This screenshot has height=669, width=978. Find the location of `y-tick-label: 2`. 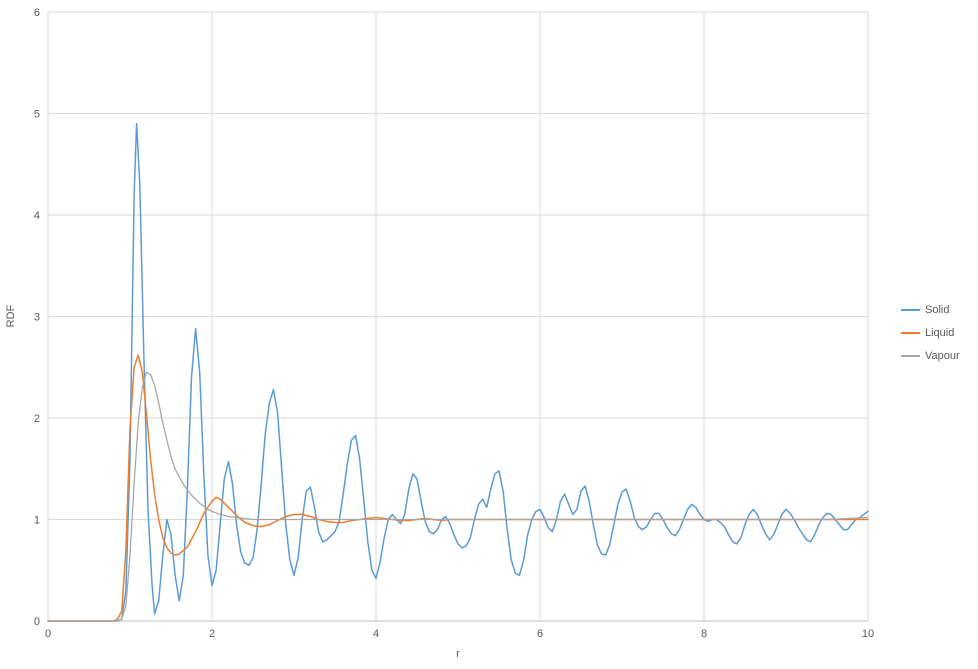

y-tick-label: 2 is located at coordinates (37, 419).